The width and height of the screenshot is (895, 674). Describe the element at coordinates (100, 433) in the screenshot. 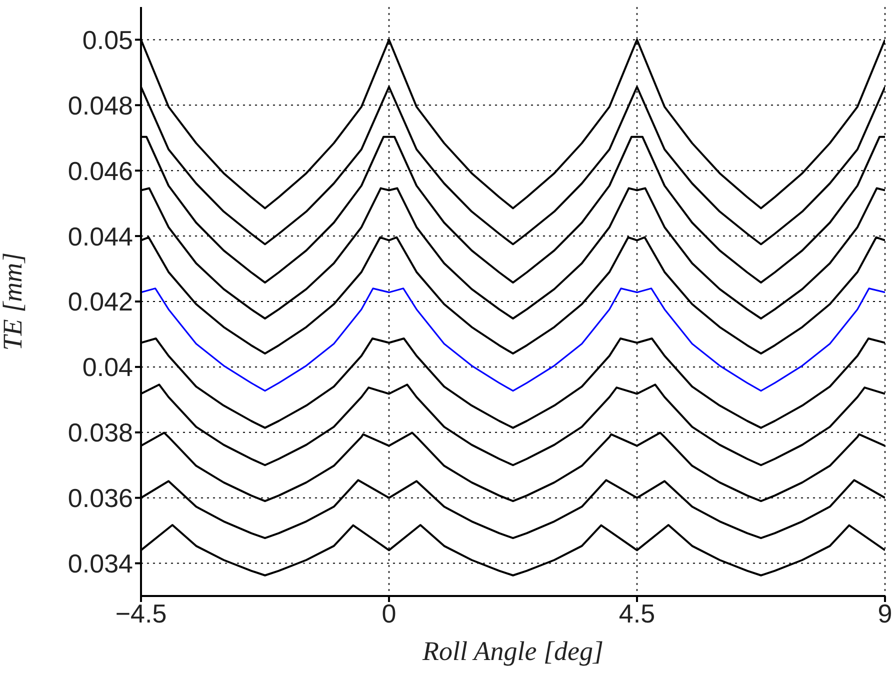

I see `y-tick-label: 0.038` at that location.